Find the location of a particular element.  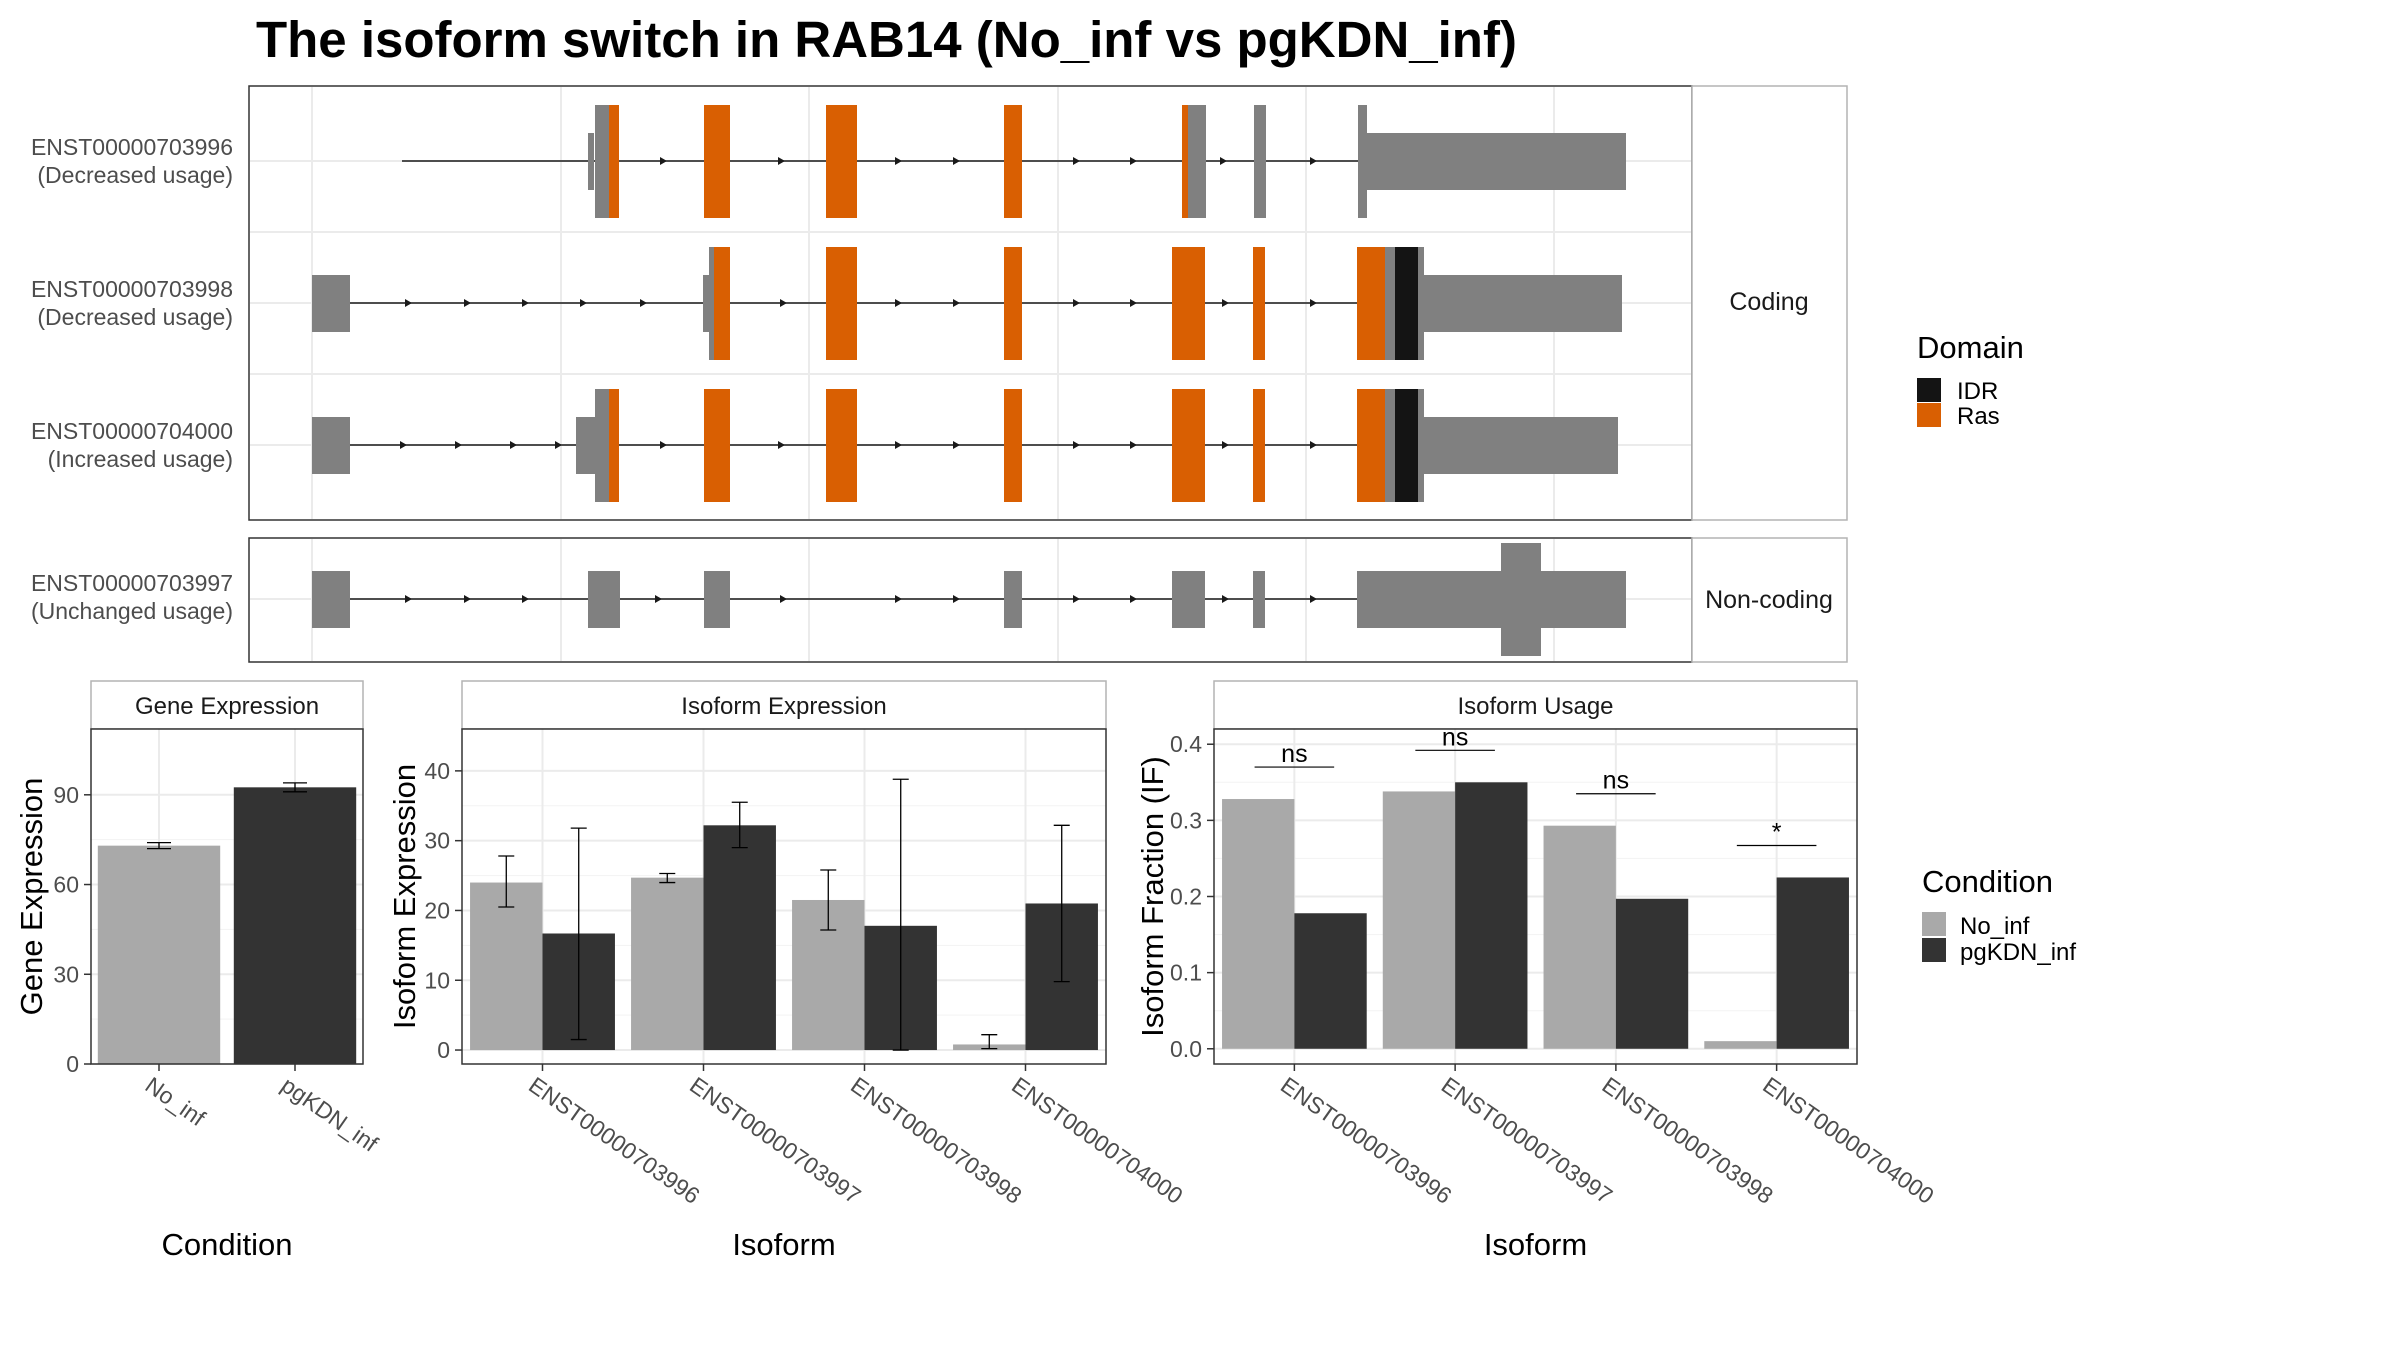

y-tick-label: 0.3 is located at coordinates (1186, 820).